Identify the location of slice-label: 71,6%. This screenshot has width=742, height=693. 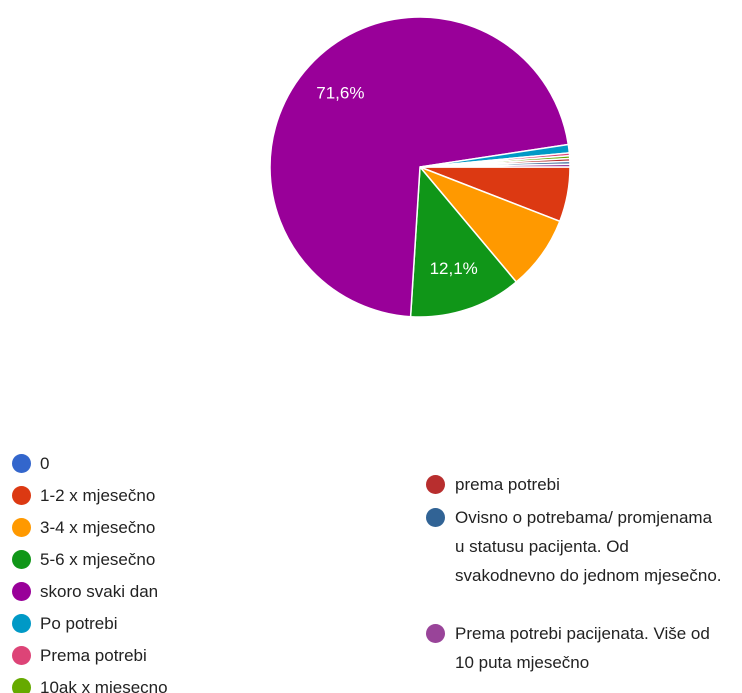
(340, 93).